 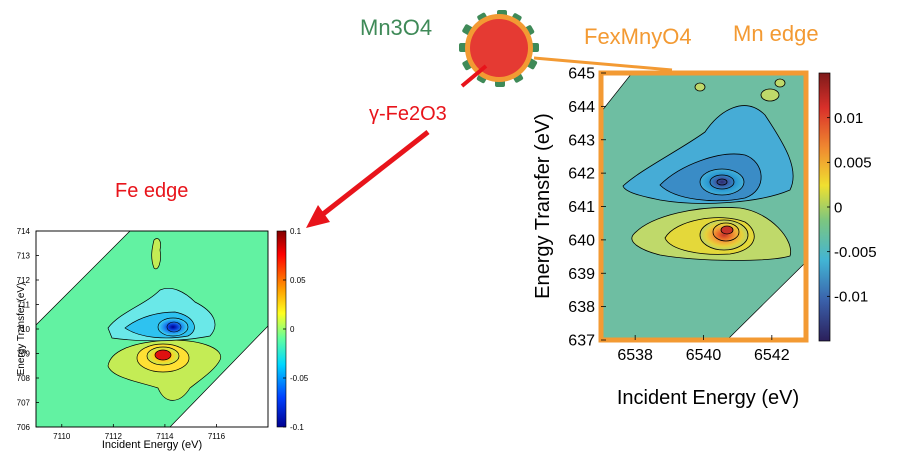 I want to click on mn-colorbar-ticks: 0.01 0.005 0 -0.005 -0.01, so click(x=852, y=208).